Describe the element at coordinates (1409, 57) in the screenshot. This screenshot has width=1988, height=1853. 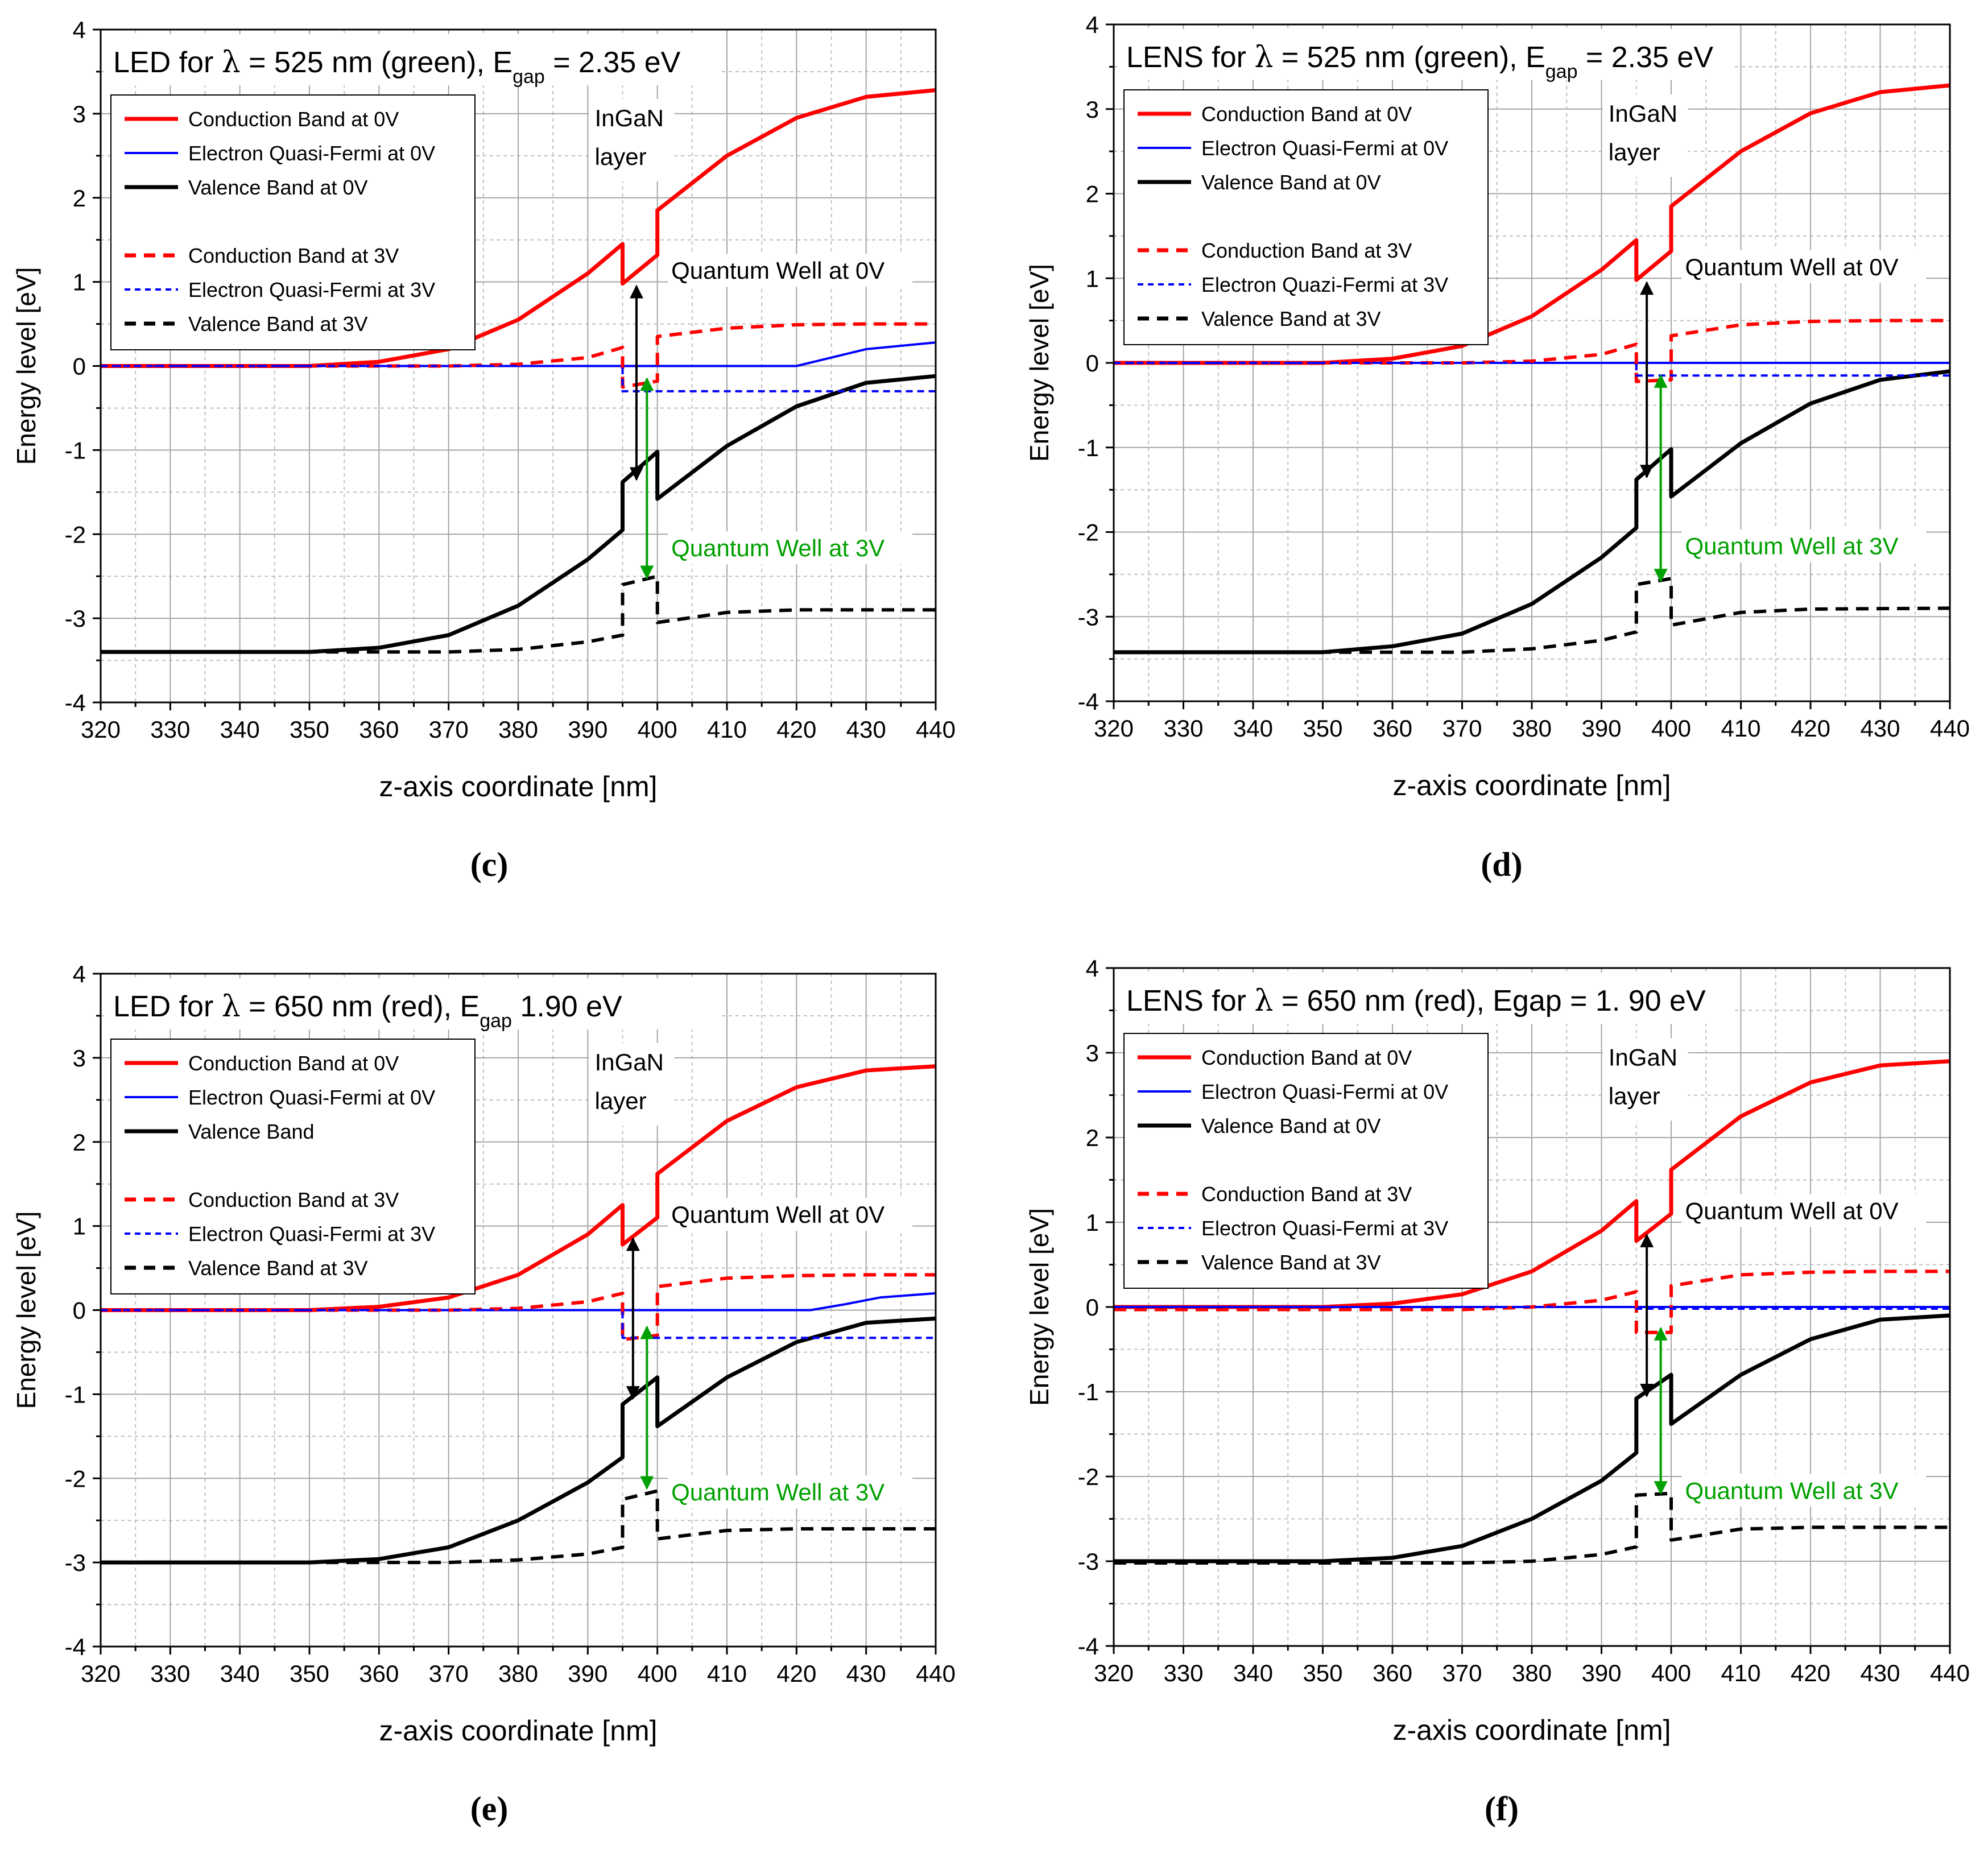
I see `title-title-rest: = 525 nm (green), E` at that location.